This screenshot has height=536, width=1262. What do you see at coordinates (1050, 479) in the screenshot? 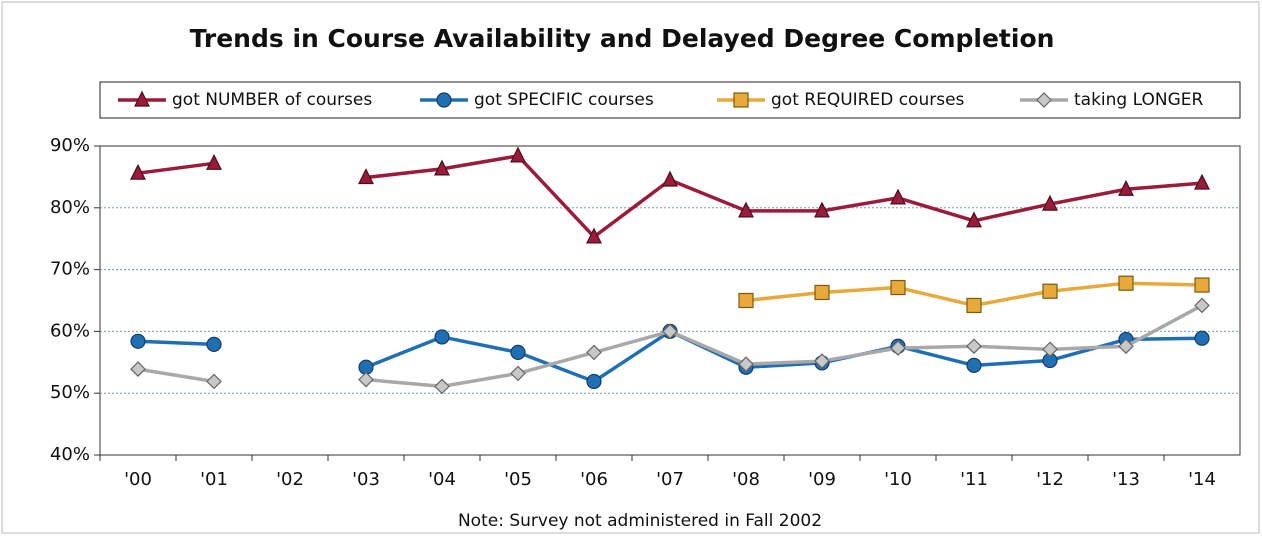
I see `x-tick-label: '12` at bounding box center [1050, 479].